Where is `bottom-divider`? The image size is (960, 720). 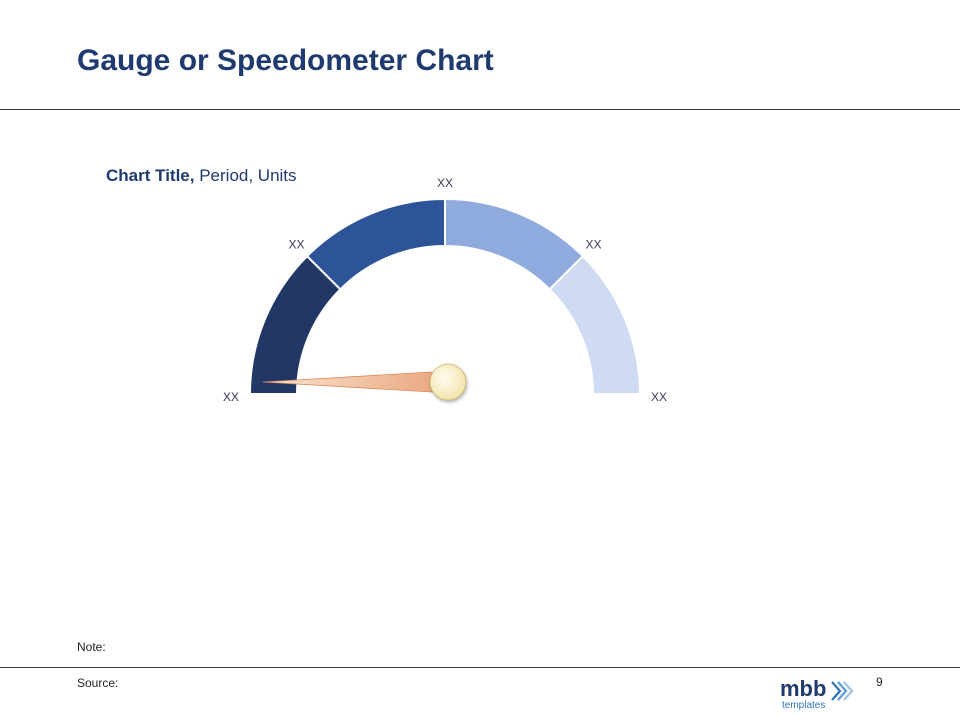
bottom-divider is located at coordinates (480, 667).